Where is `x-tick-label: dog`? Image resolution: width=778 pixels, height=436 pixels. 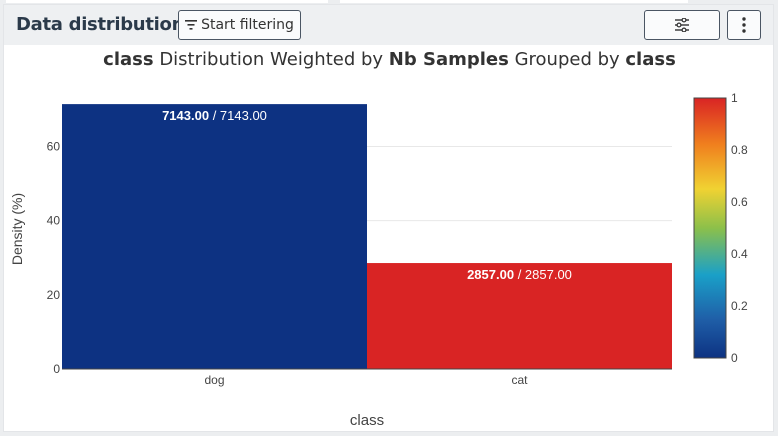 x-tick-label: dog is located at coordinates (214, 380).